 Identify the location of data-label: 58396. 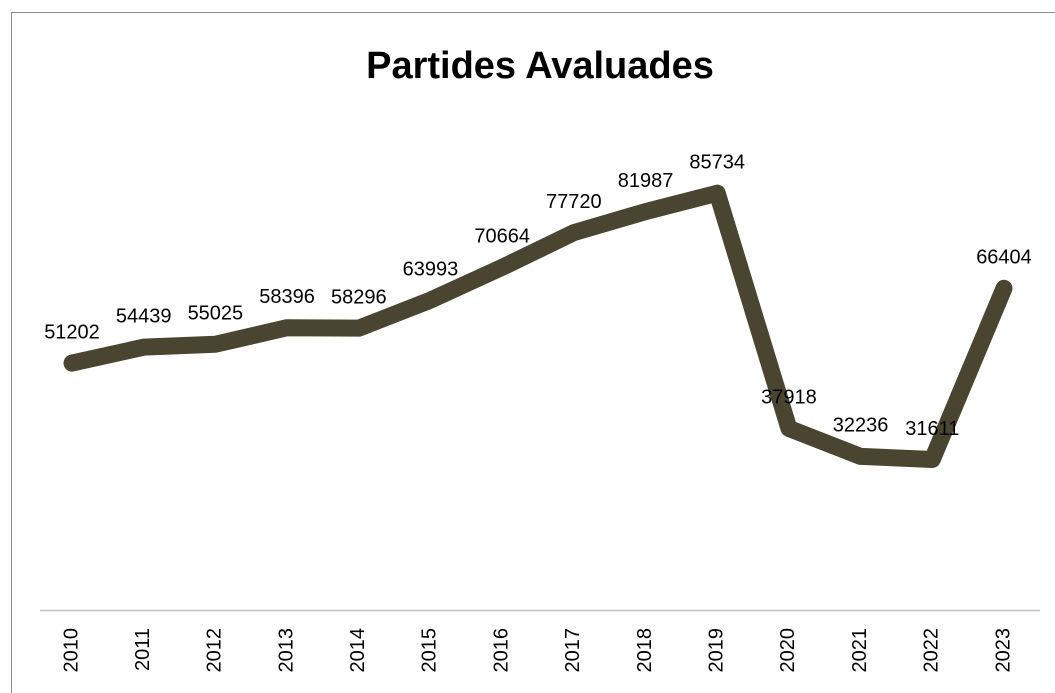
(287, 297).